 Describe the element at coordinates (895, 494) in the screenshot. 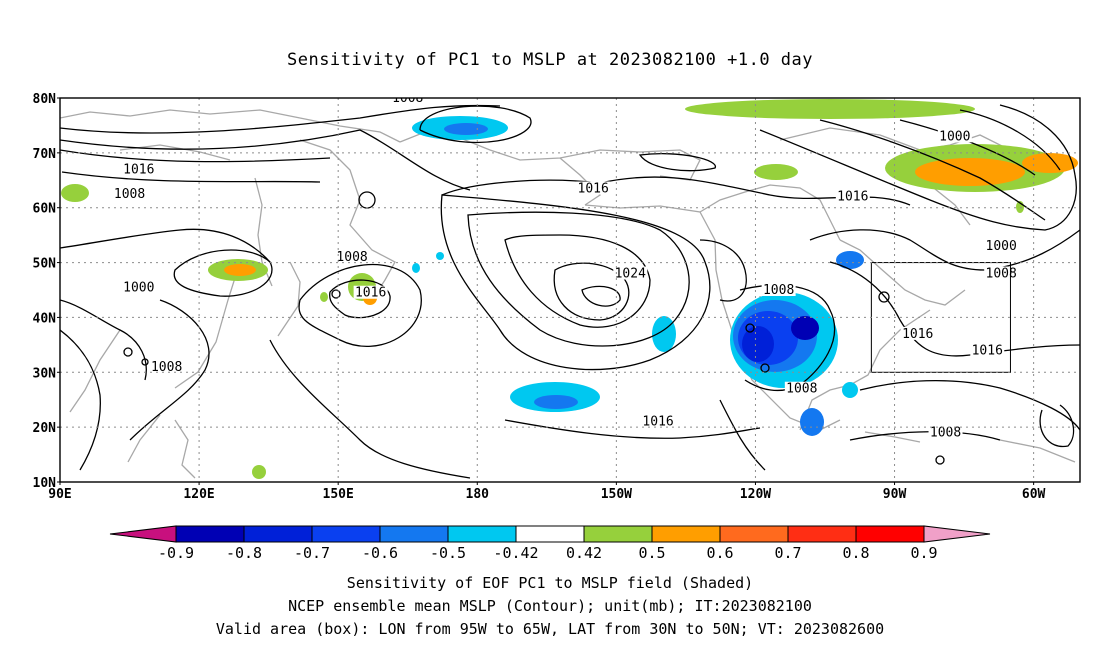

I see `lon-tick-label: 90W` at that location.